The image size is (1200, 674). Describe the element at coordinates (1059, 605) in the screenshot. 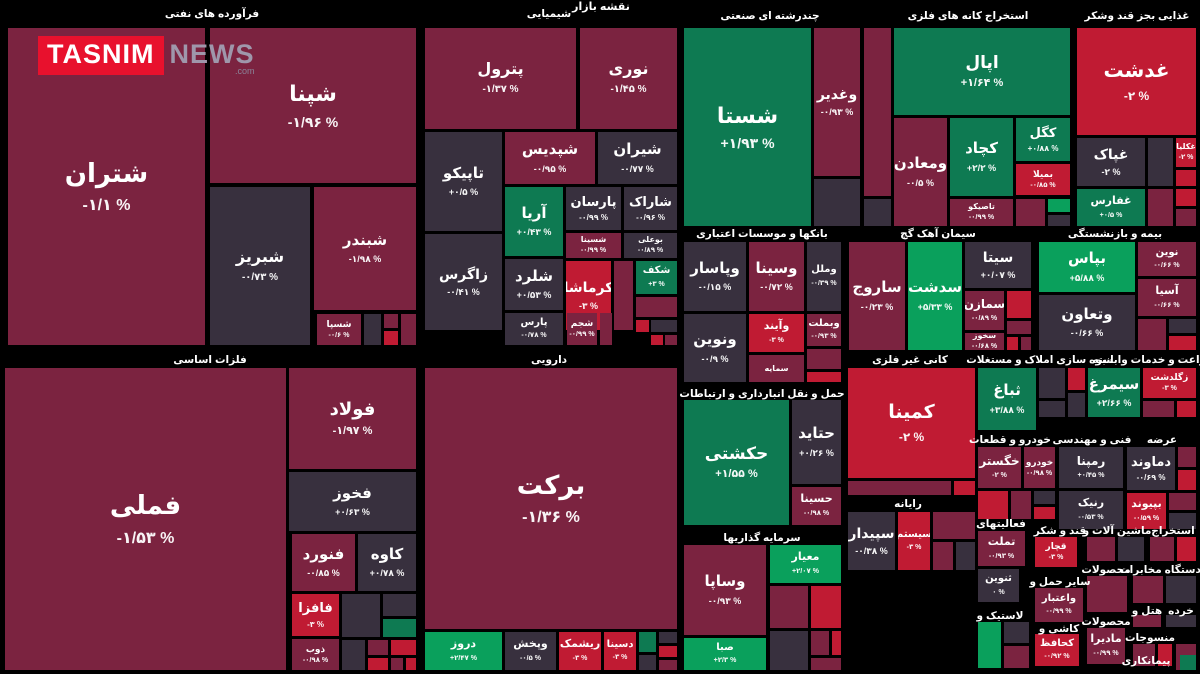

I see `stock-tile: واعتبار -۰/۹۹ %` at that location.